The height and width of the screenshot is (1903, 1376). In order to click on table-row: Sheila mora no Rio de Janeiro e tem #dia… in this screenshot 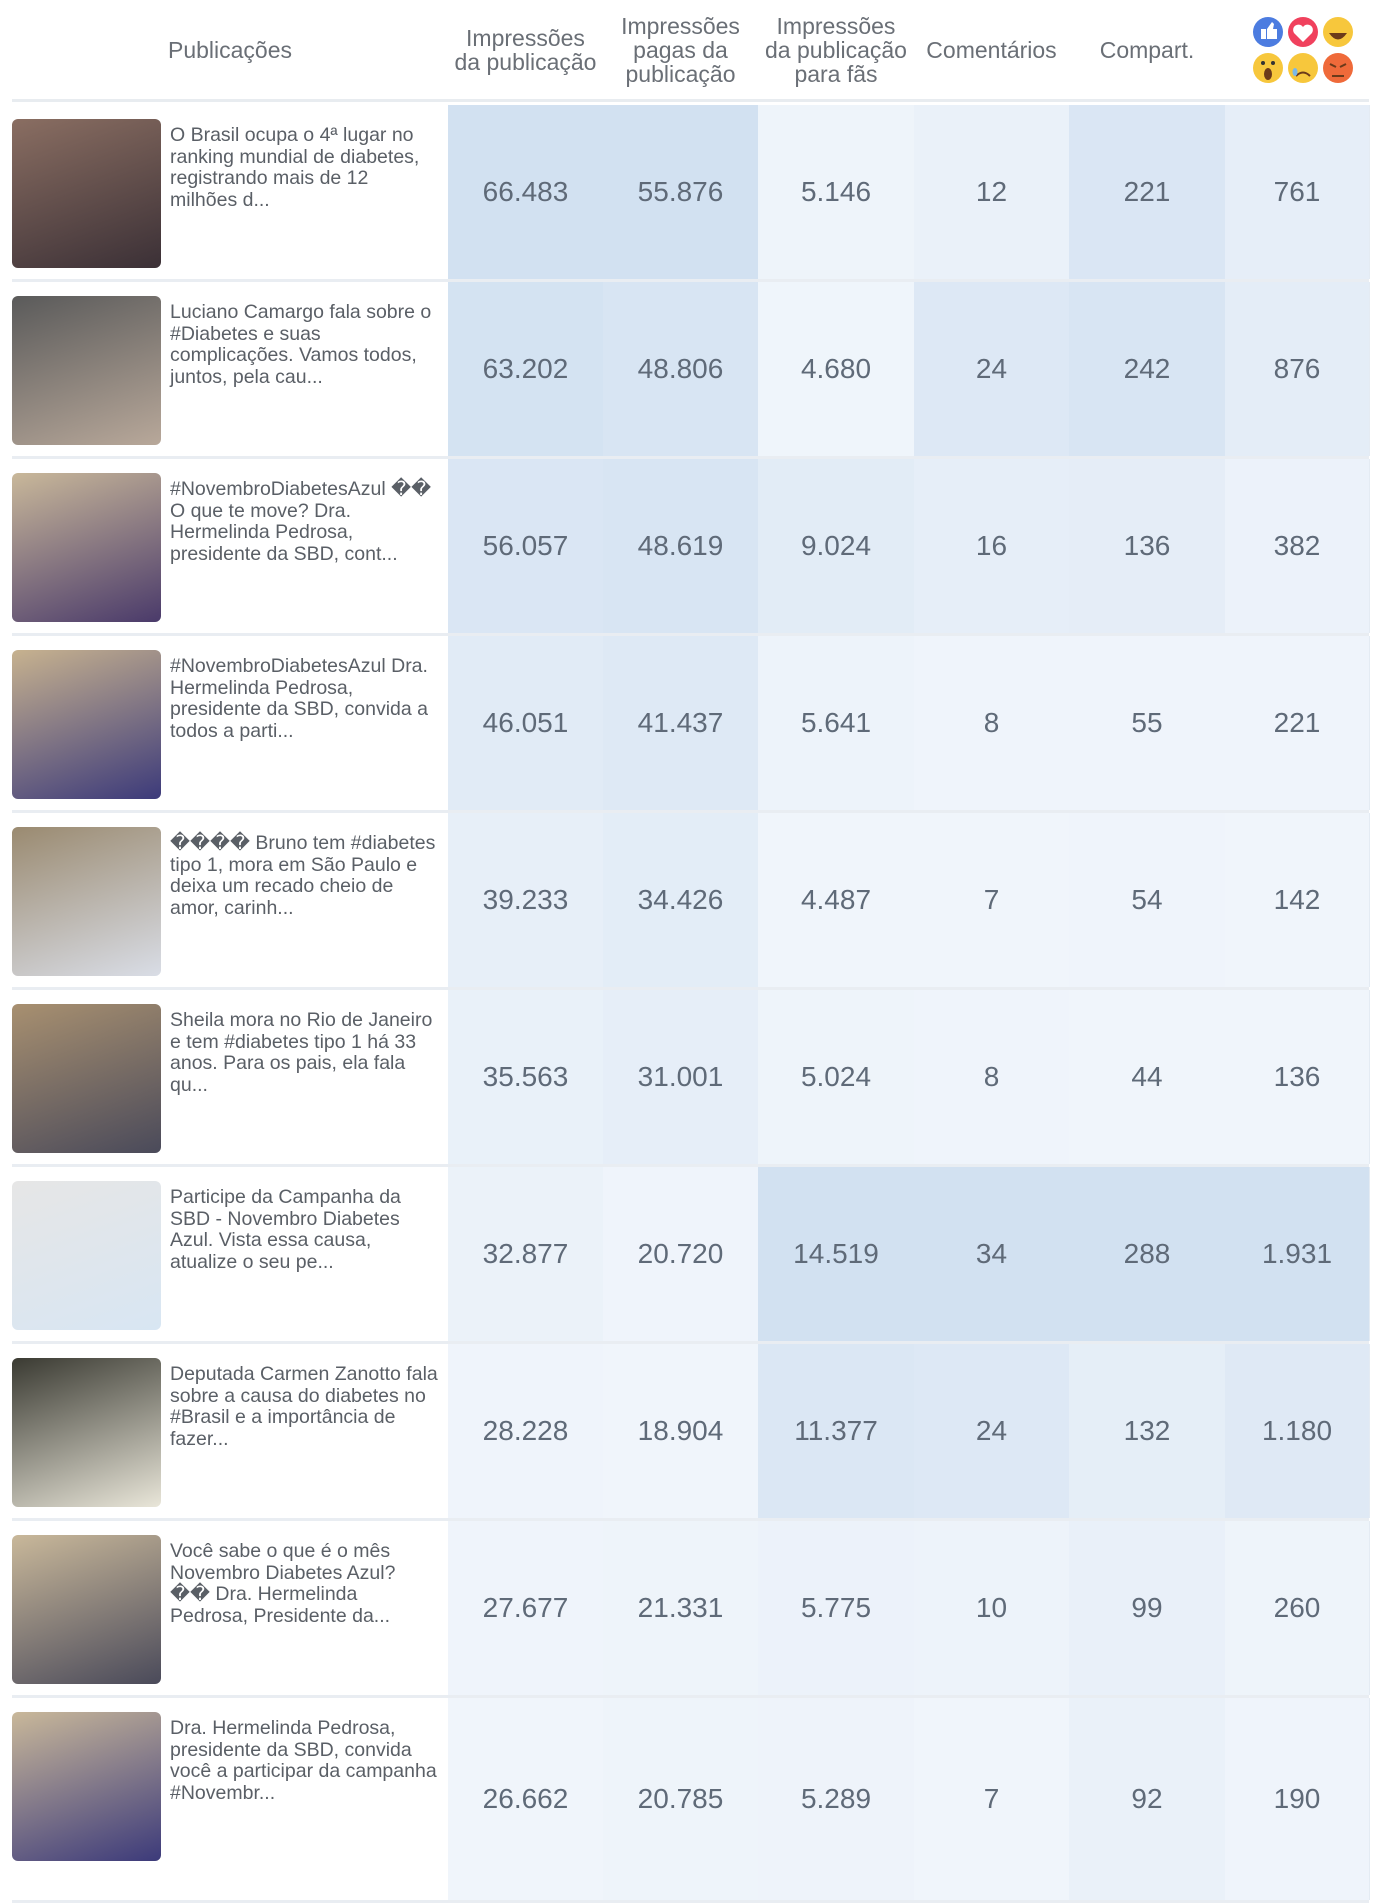, I will do `click(691, 1078)`.